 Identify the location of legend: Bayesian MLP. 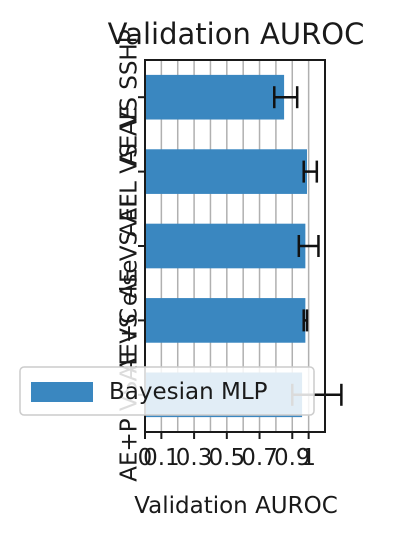
(167, 391).